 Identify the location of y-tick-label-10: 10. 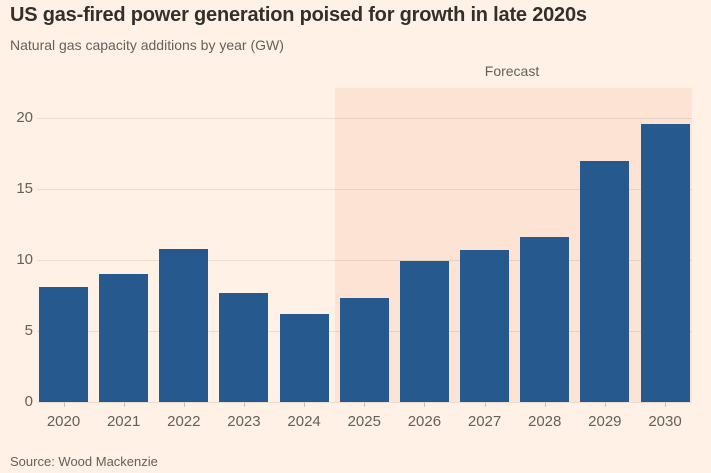
(24, 259).